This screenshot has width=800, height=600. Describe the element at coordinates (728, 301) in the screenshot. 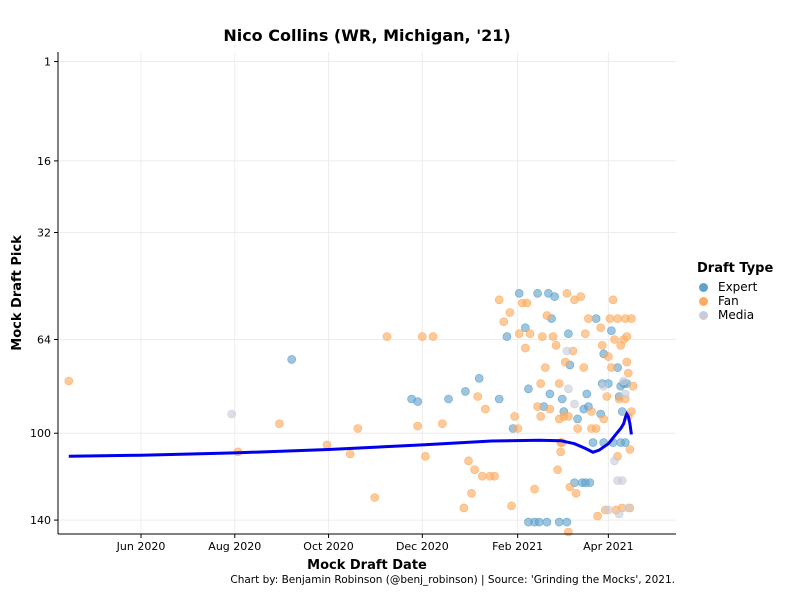

I see `legend-label-fan: Fan` at that location.